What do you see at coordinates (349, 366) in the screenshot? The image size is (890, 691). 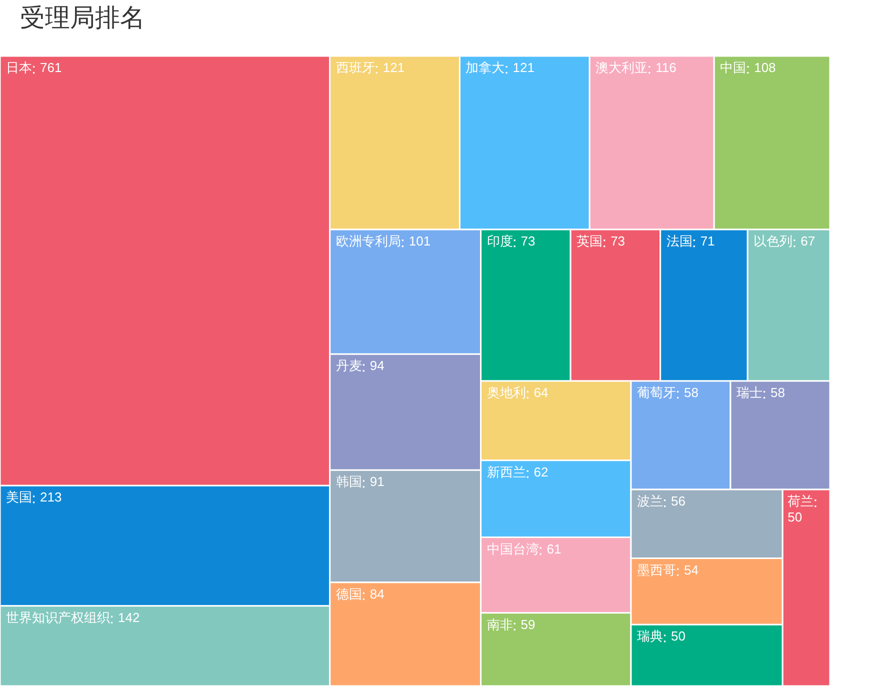 I see `category-label: 丹麦` at bounding box center [349, 366].